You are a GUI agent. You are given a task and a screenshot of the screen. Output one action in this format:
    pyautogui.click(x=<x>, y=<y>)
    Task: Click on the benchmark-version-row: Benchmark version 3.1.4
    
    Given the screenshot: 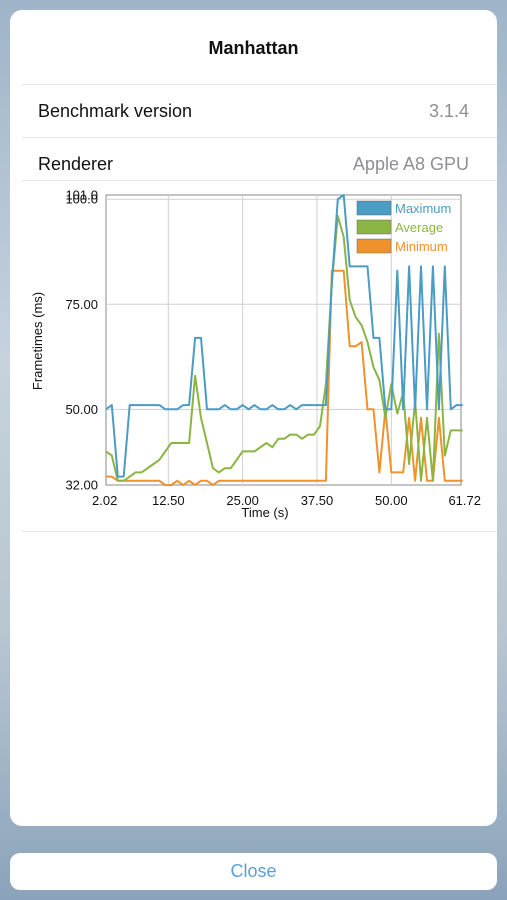 What is the action you would take?
    pyautogui.click(x=259, y=110)
    